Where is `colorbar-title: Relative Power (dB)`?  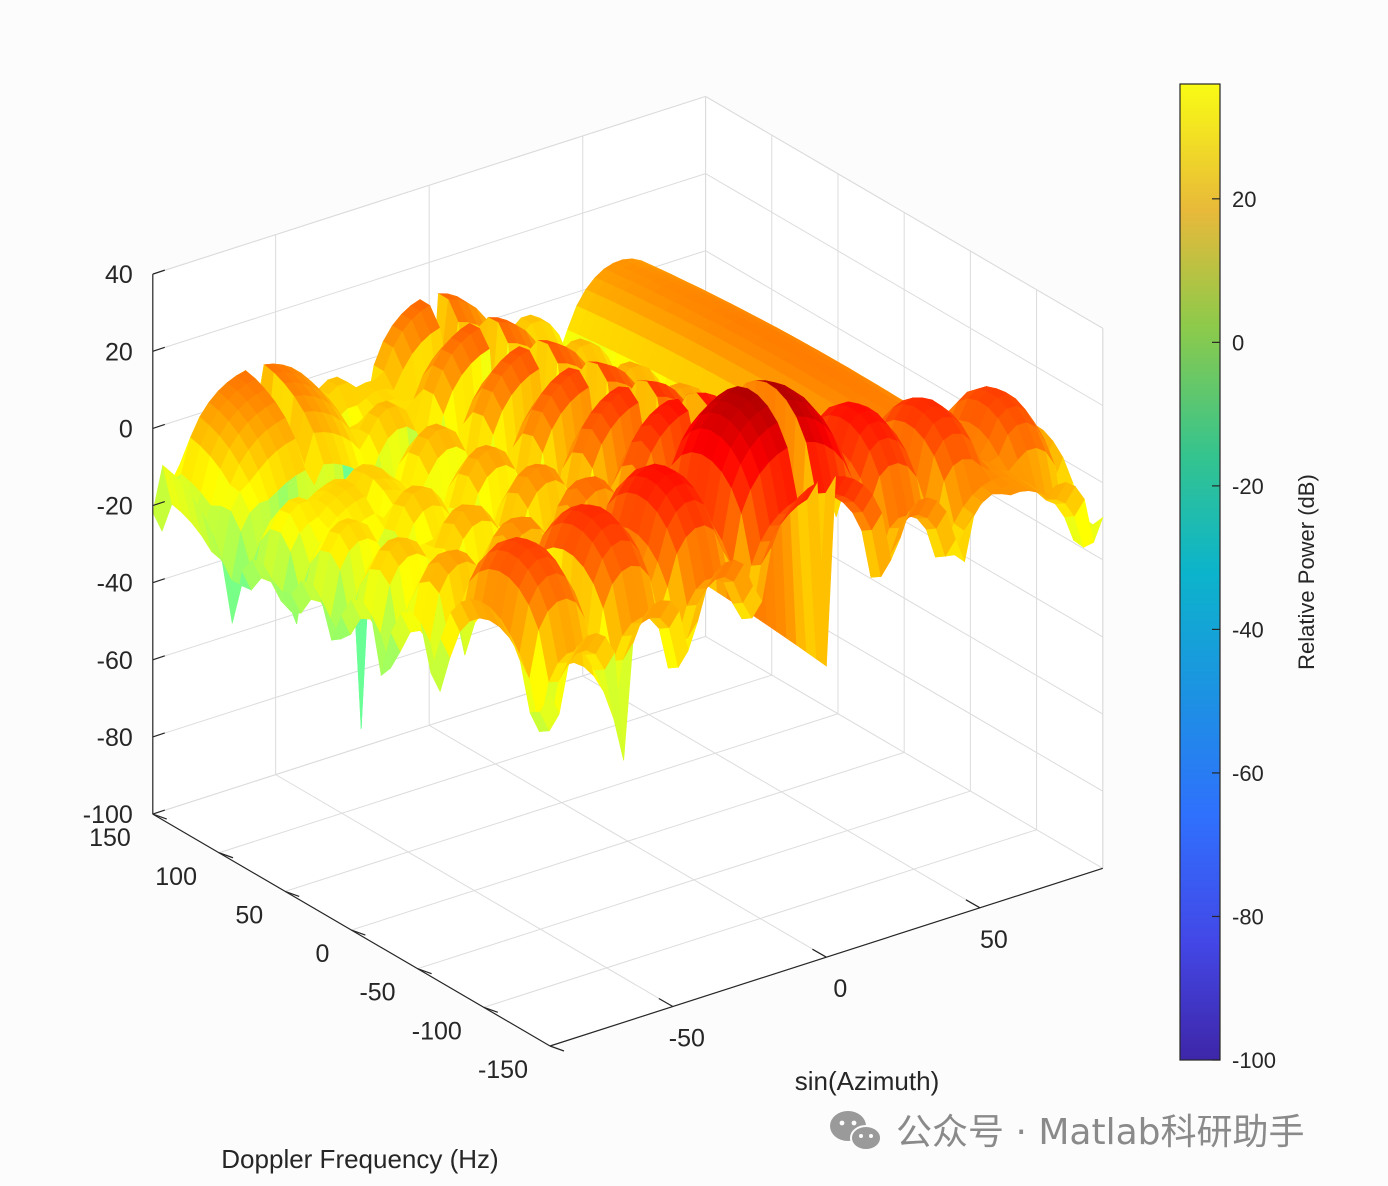
colorbar-title: Relative Power (dB) is located at coordinates (1306, 572).